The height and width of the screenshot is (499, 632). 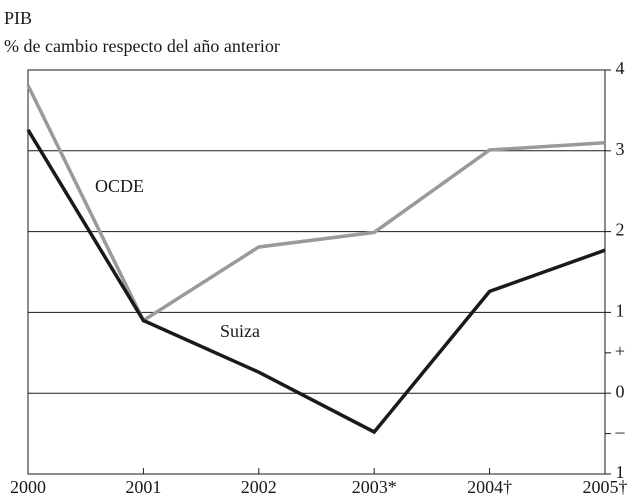 I want to click on y-tick-label: +, so click(x=620, y=351).